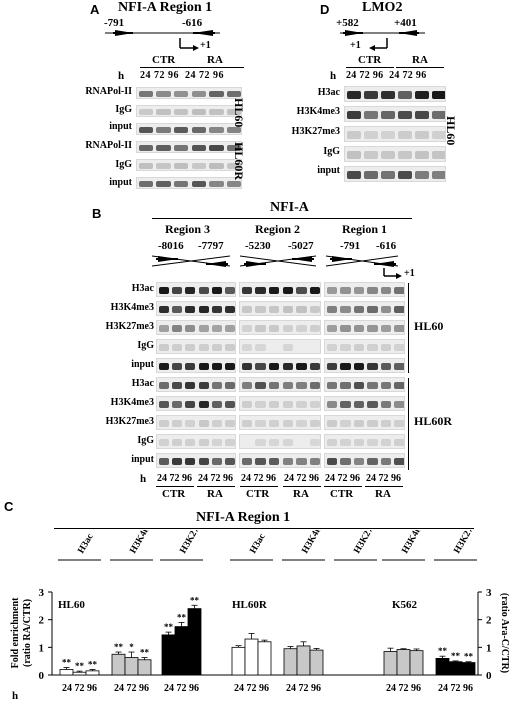 The width and height of the screenshot is (520, 717). Describe the element at coordinates (350, 246) in the screenshot. I see `panel-b-coord: -791` at that location.